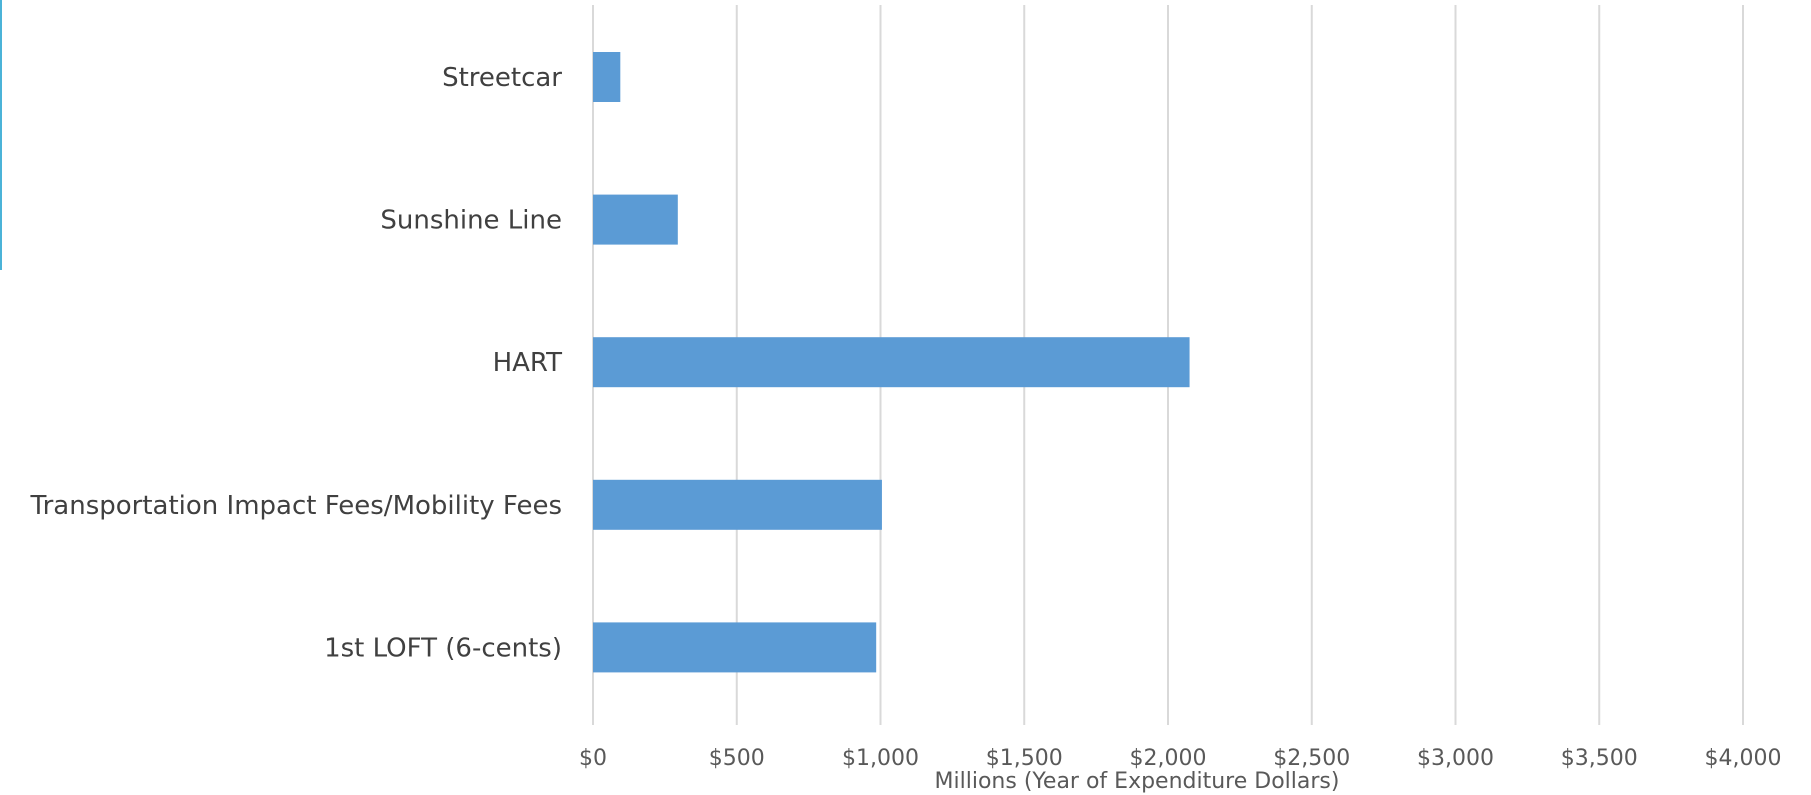  I want to click on category-label: Transportation Impact Fees/Mobility Fees, so click(296, 506).